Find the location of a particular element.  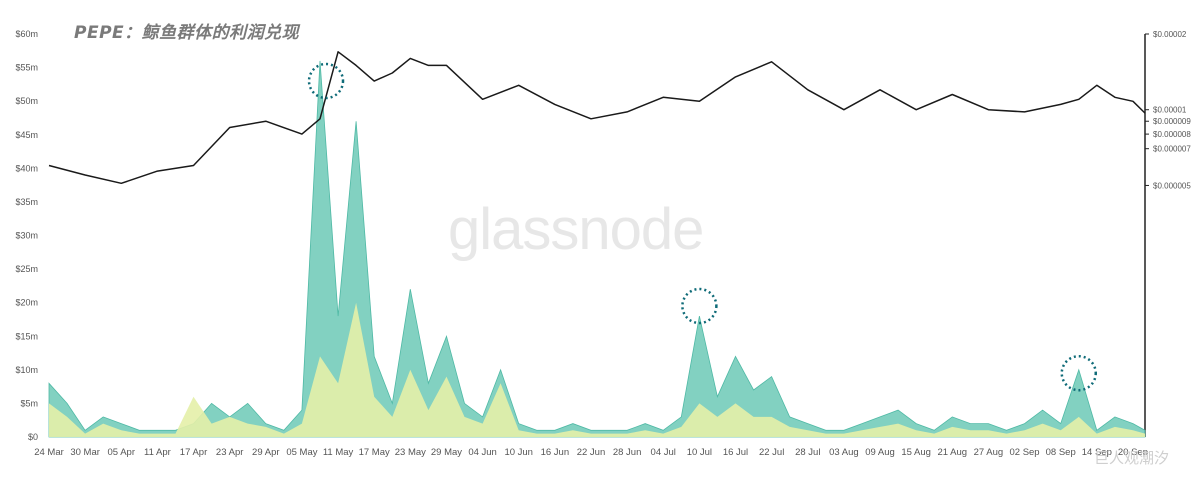

right-axis-tick-label: $0.00001 is located at coordinates (1170, 110).